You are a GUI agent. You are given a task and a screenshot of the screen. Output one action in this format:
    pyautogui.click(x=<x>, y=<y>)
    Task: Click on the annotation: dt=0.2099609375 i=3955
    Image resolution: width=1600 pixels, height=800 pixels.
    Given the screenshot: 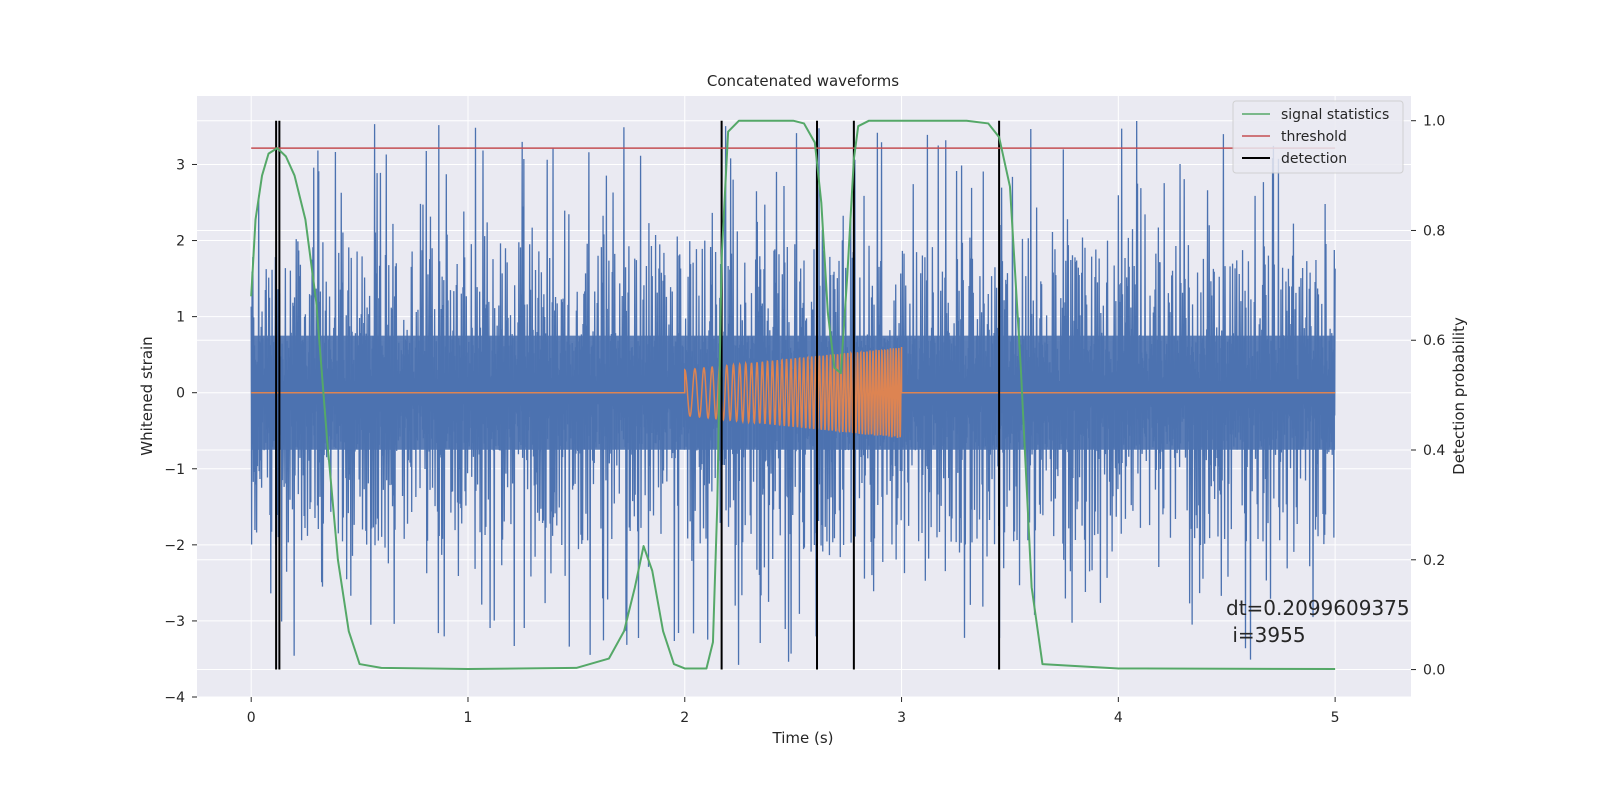 What is the action you would take?
    pyautogui.click(x=1318, y=621)
    